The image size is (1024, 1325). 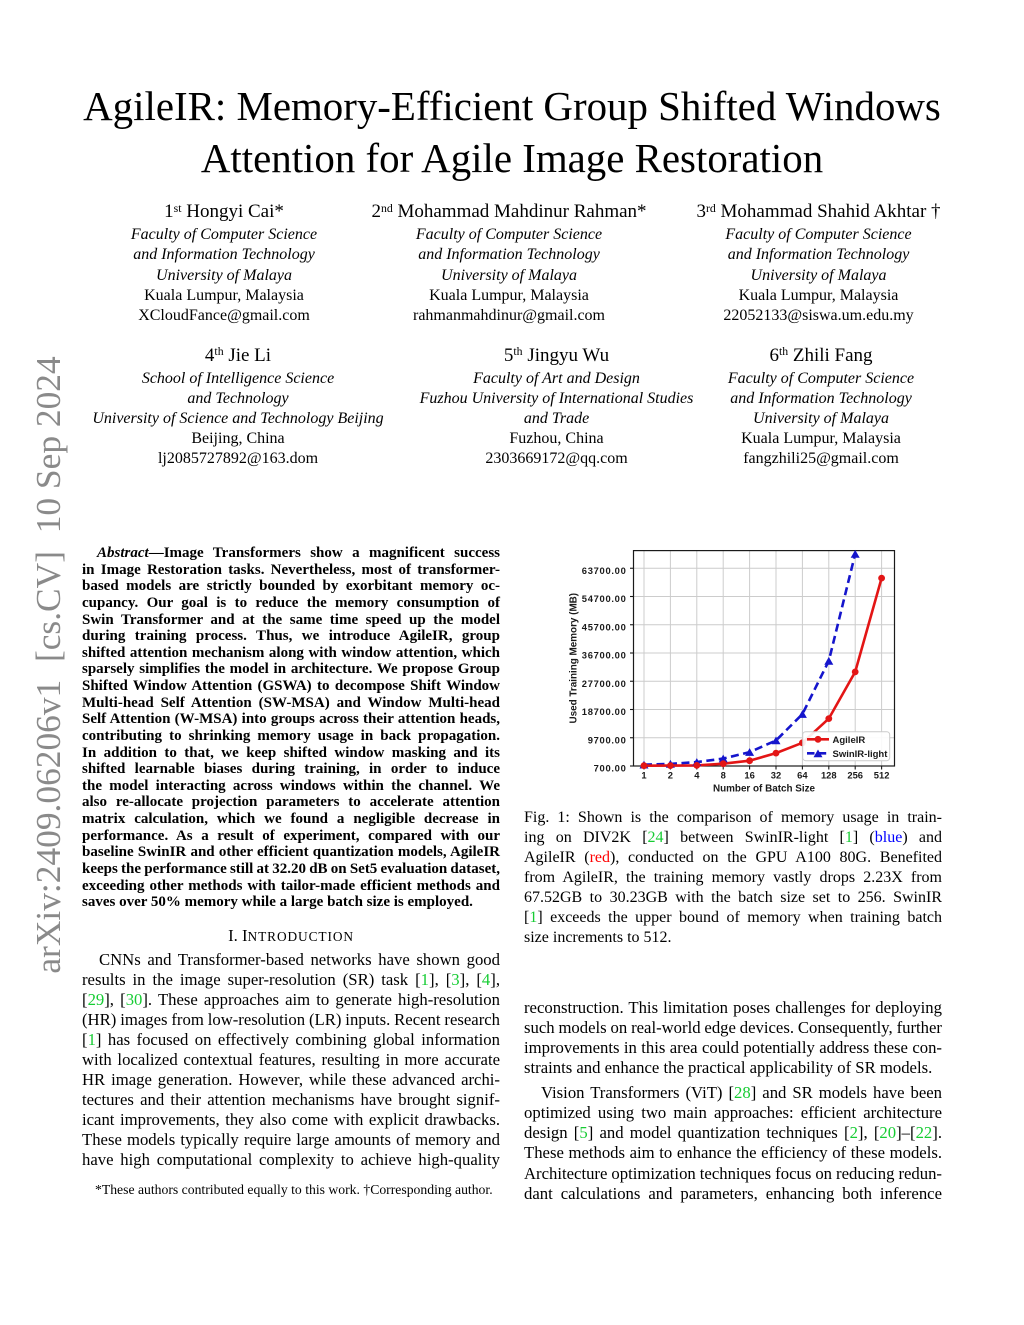 What do you see at coordinates (607, 739) in the screenshot?
I see `svg-text: 9700.00` at bounding box center [607, 739].